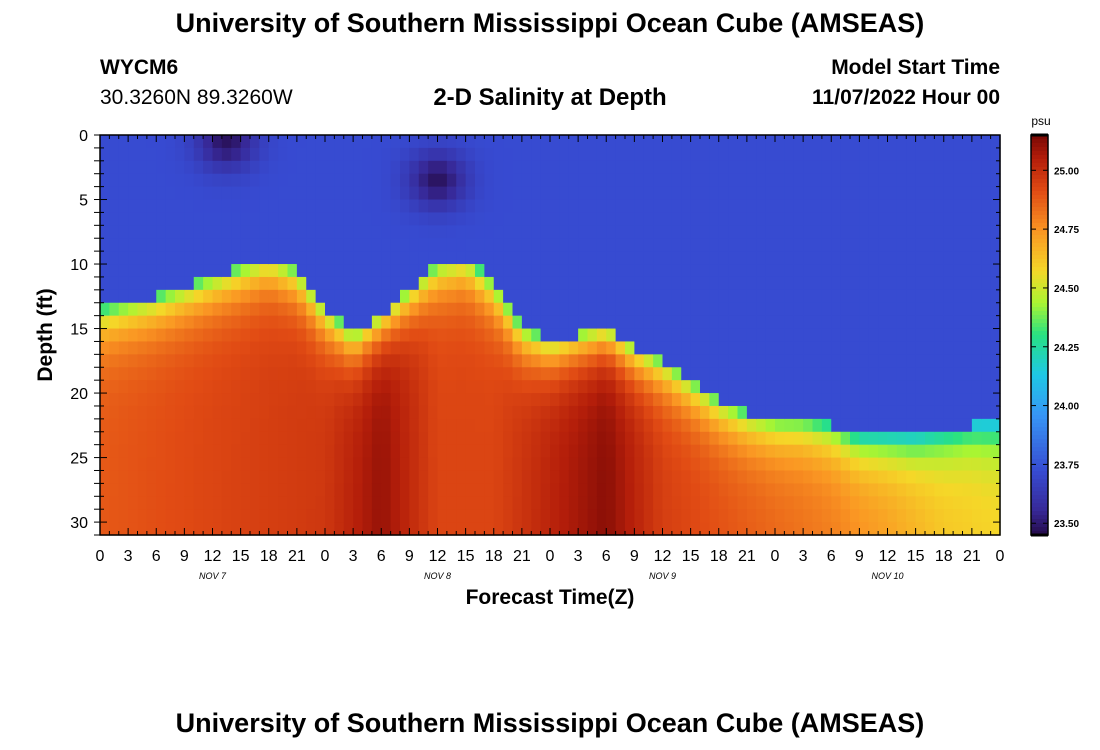 The height and width of the screenshot is (750, 1100). Describe the element at coordinates (297, 556) in the screenshot. I see `x-tick-label: 21` at that location.